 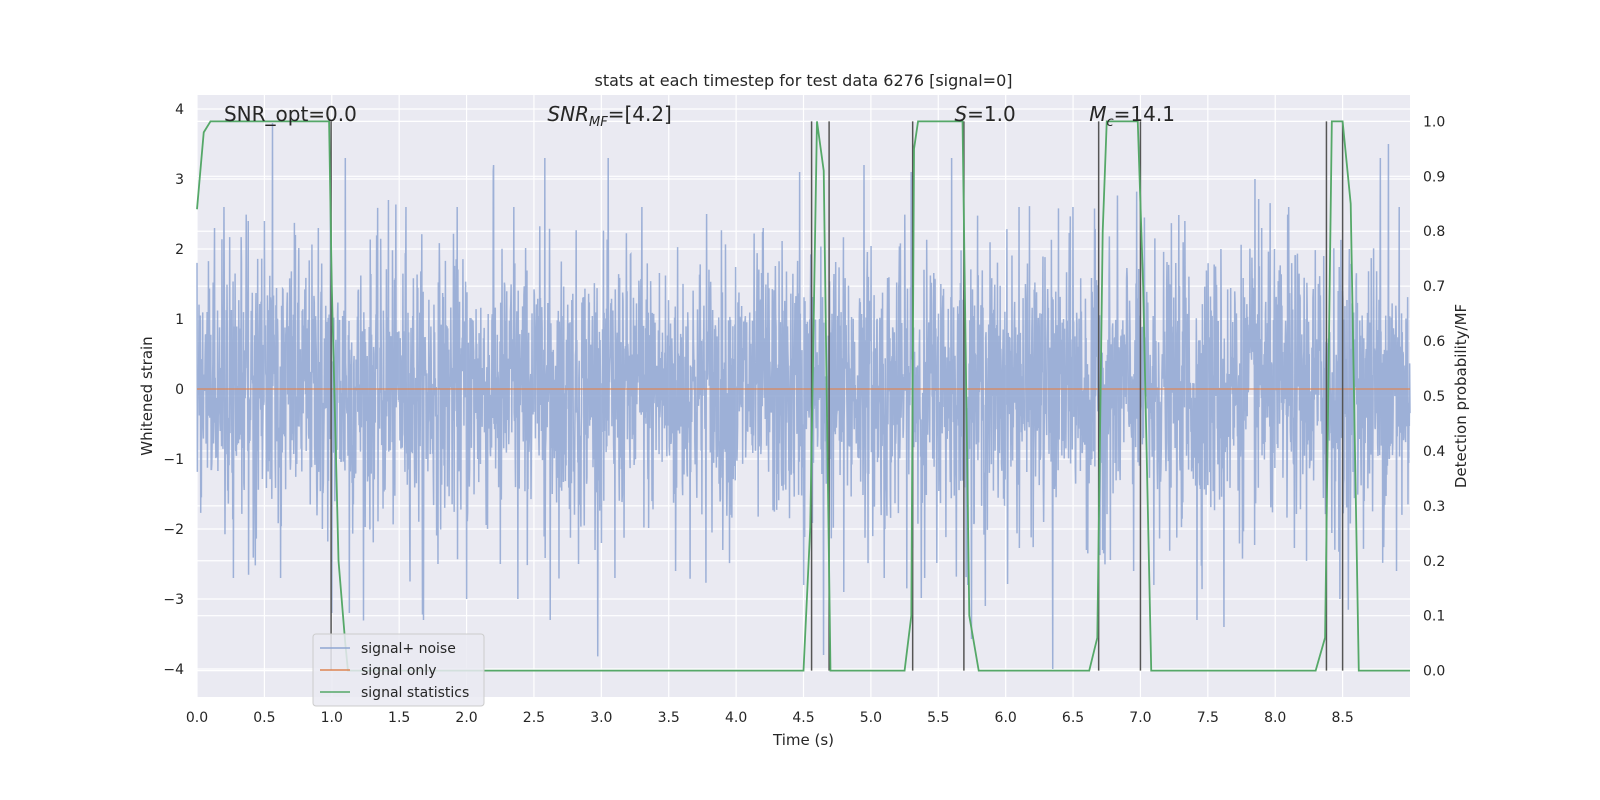 What do you see at coordinates (179, 320) in the screenshot?
I see `y-tick-label: 1` at bounding box center [179, 320].